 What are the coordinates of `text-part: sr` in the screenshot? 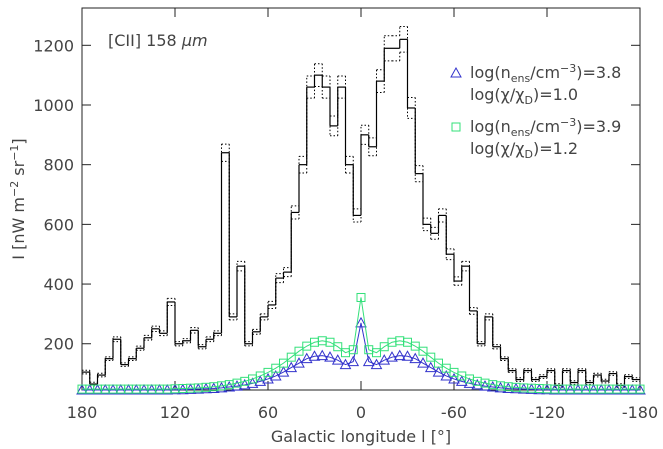 It's located at (18, 170).